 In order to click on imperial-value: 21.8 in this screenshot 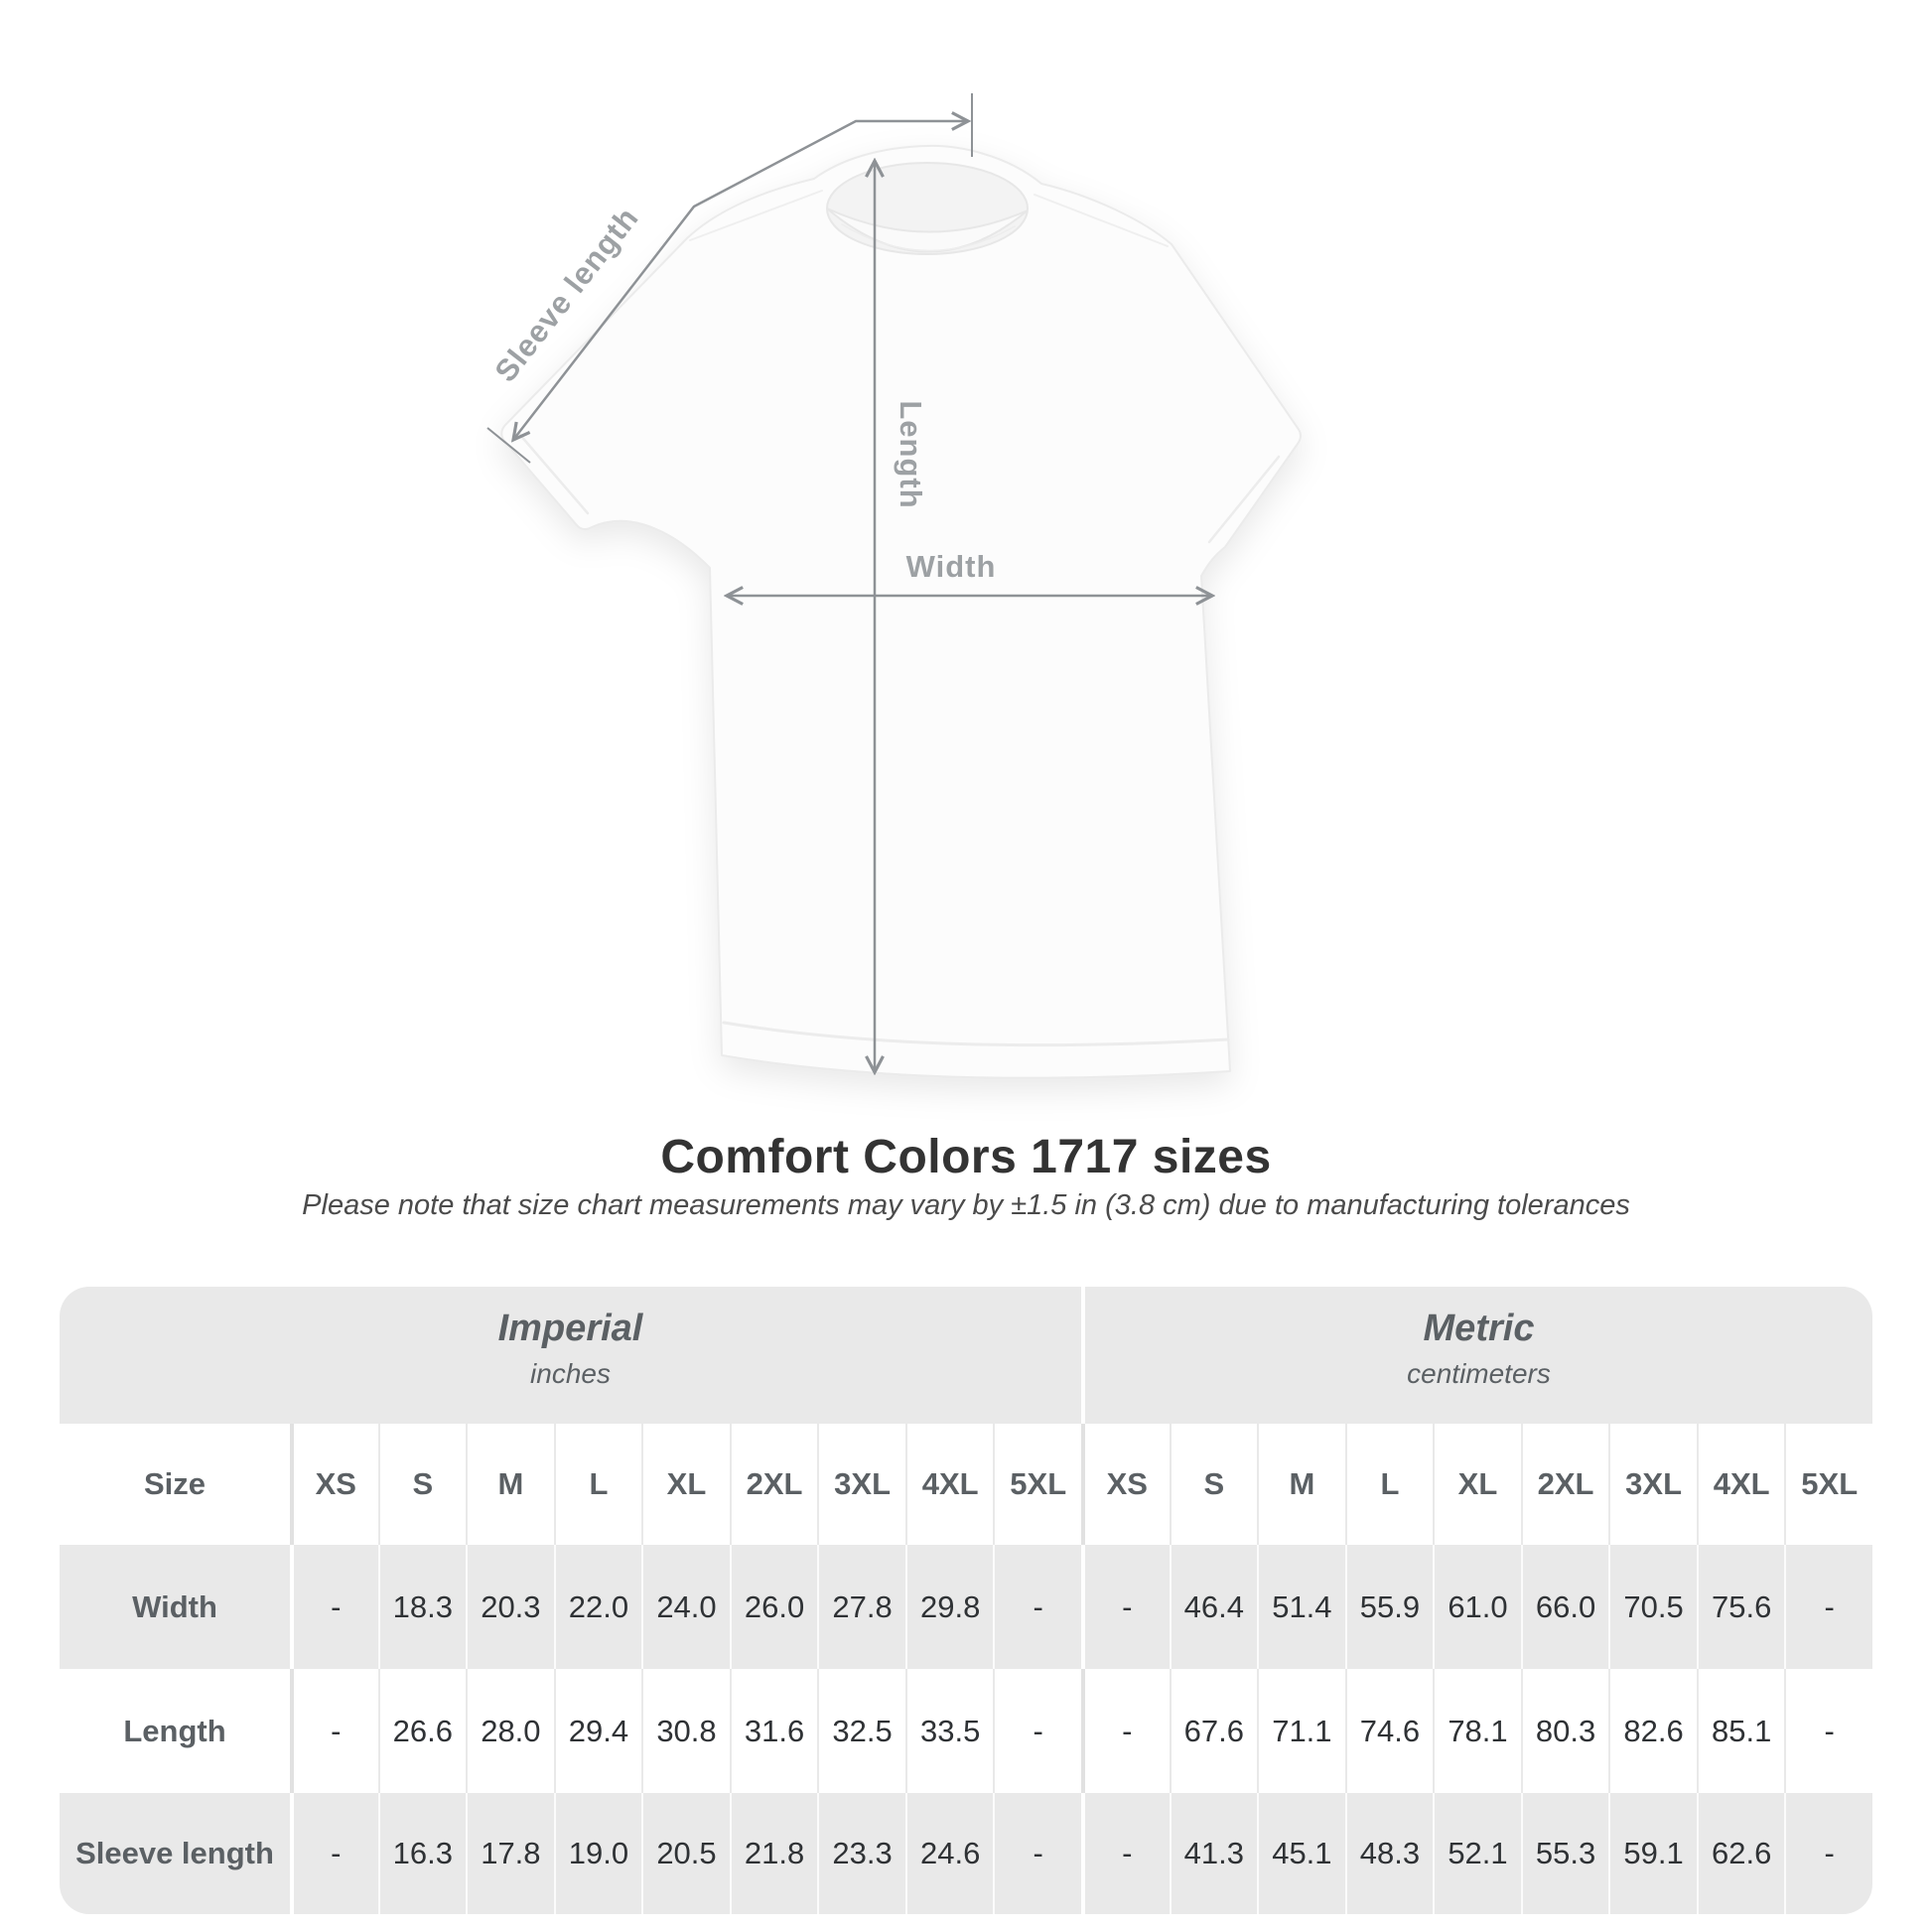, I will do `click(773, 1854)`.